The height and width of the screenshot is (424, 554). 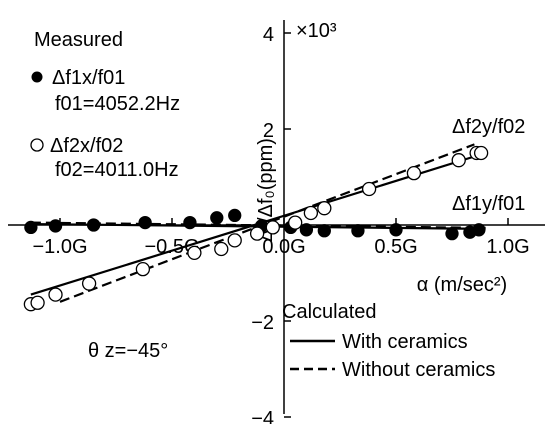 What do you see at coordinates (59, 247) in the screenshot?
I see `x-tick-label: −1.0G` at bounding box center [59, 247].